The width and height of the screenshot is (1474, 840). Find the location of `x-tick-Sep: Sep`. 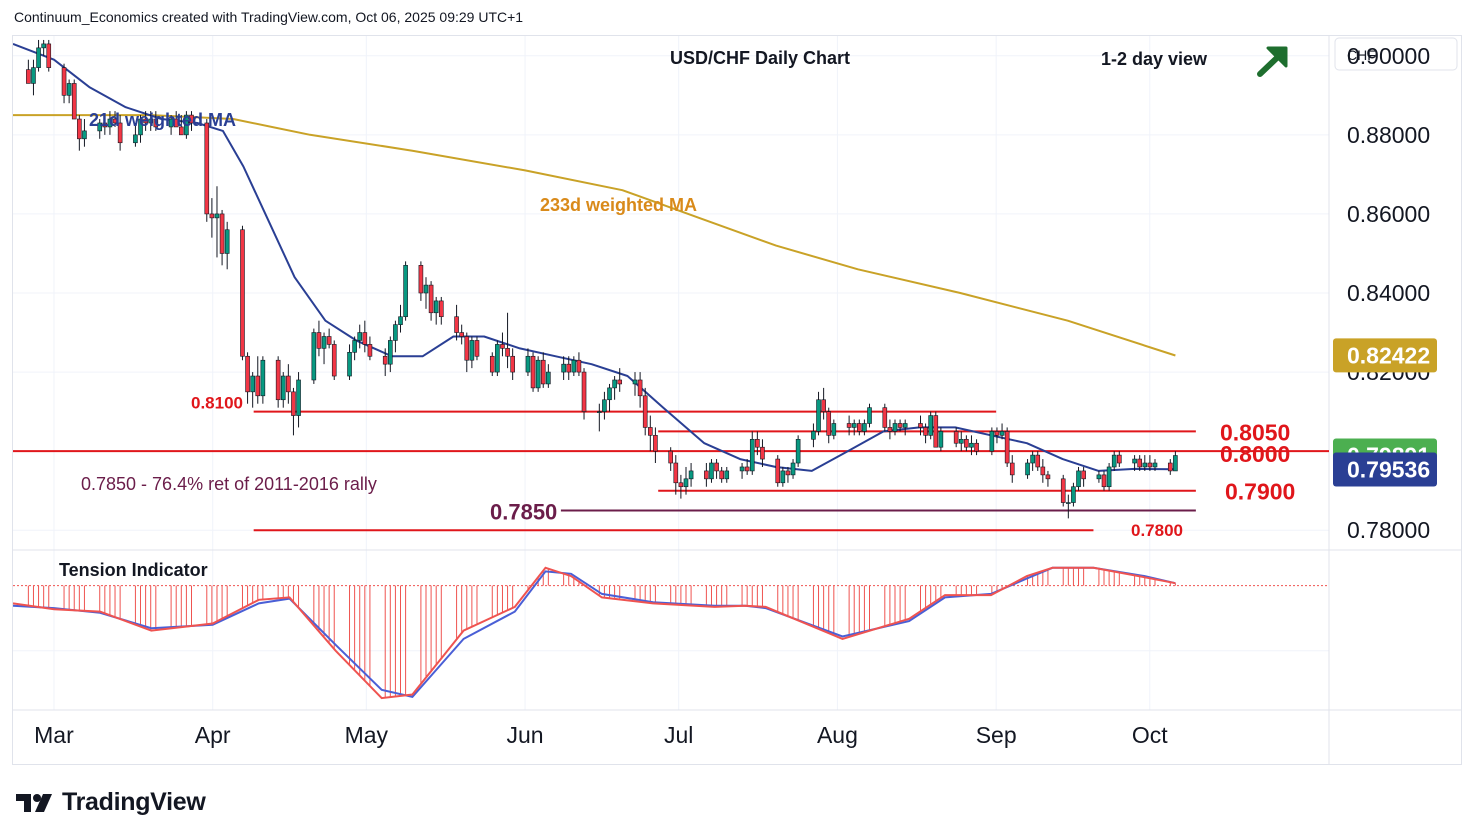

x-tick-Sep: Sep is located at coordinates (996, 735).